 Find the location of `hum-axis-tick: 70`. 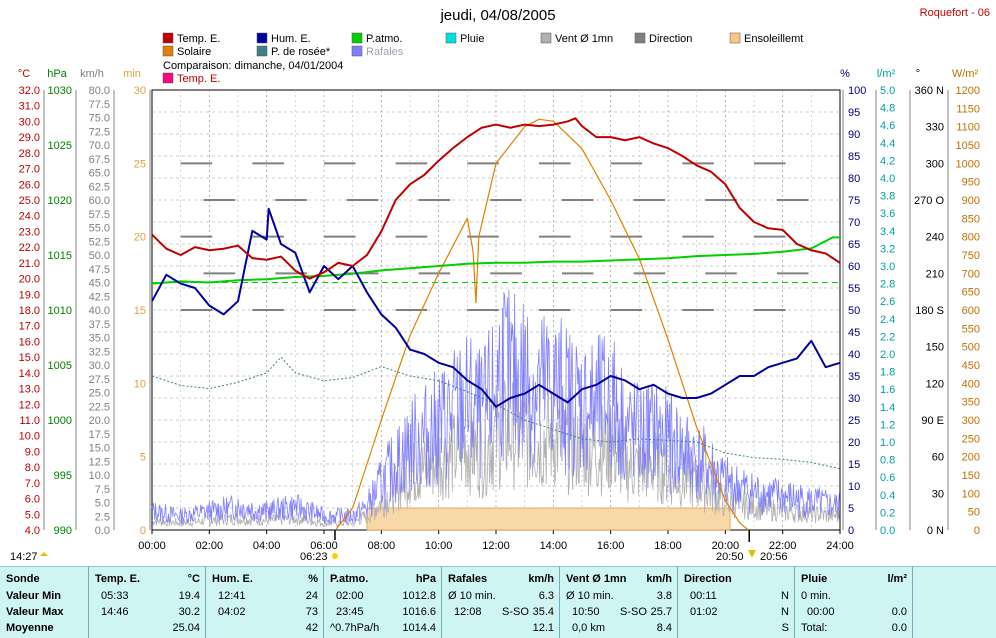

hum-axis-tick: 70 is located at coordinates (854, 223).